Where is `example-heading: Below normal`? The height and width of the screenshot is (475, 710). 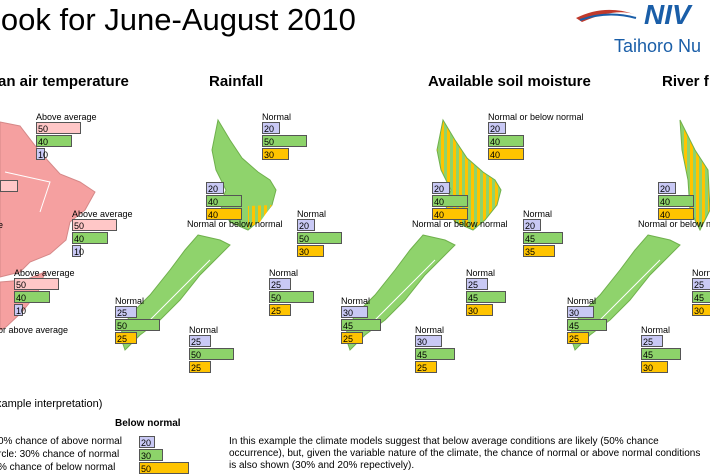
example-heading: Below normal is located at coordinates (148, 423).